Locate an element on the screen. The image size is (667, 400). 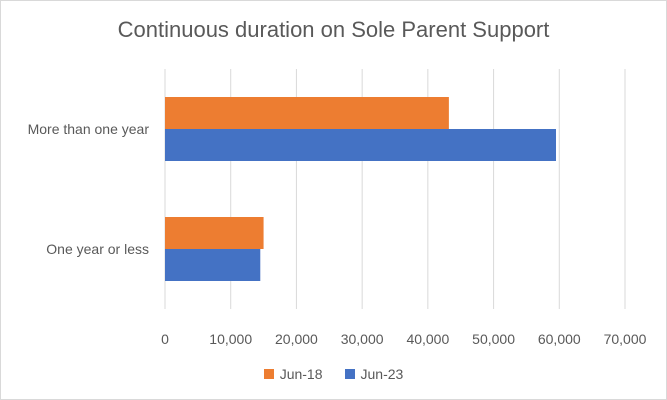
legend-label-jun-18: Jun-18 is located at coordinates (301, 374).